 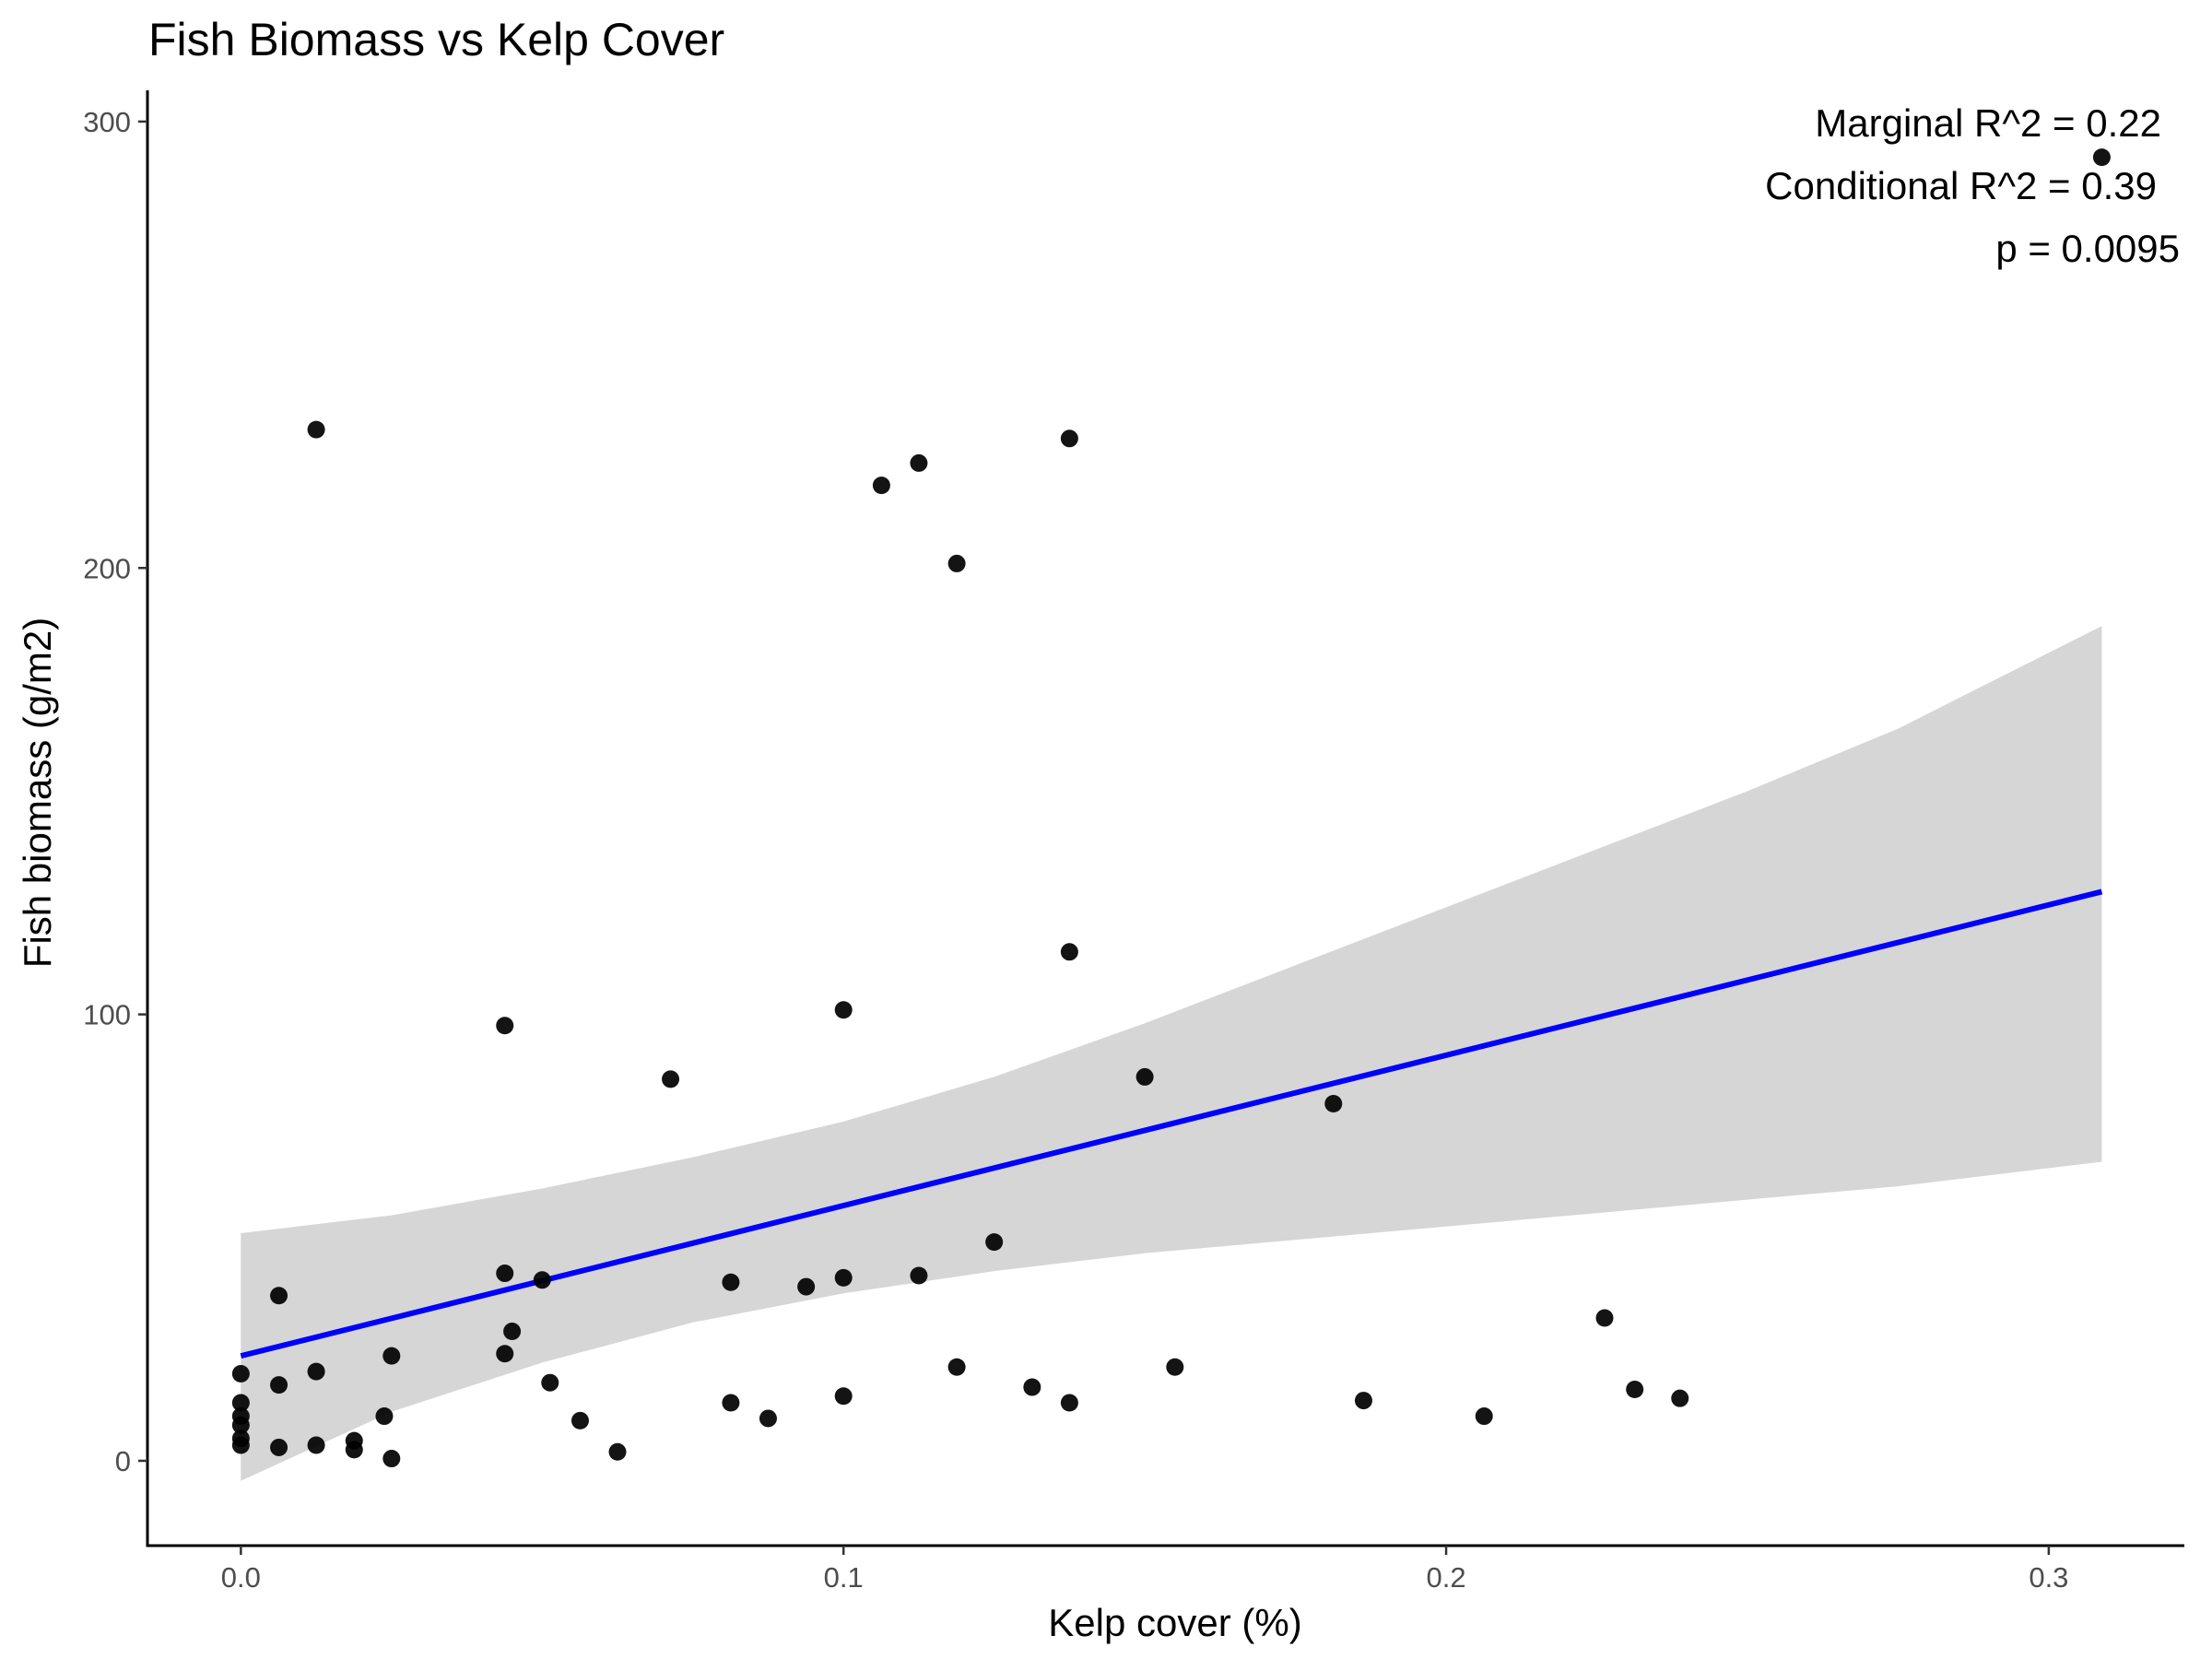 What do you see at coordinates (2048, 1577) in the screenshot?
I see `x-tick-label: 0.3` at bounding box center [2048, 1577].